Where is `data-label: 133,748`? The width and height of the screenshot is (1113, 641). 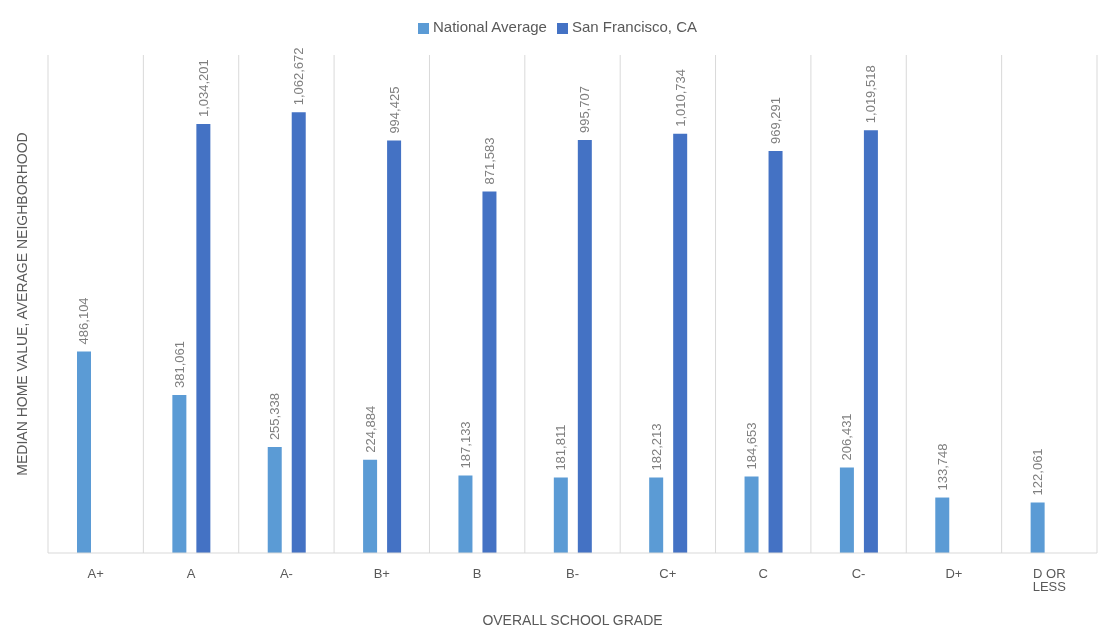
data-label: 133,748 is located at coordinates (942, 467).